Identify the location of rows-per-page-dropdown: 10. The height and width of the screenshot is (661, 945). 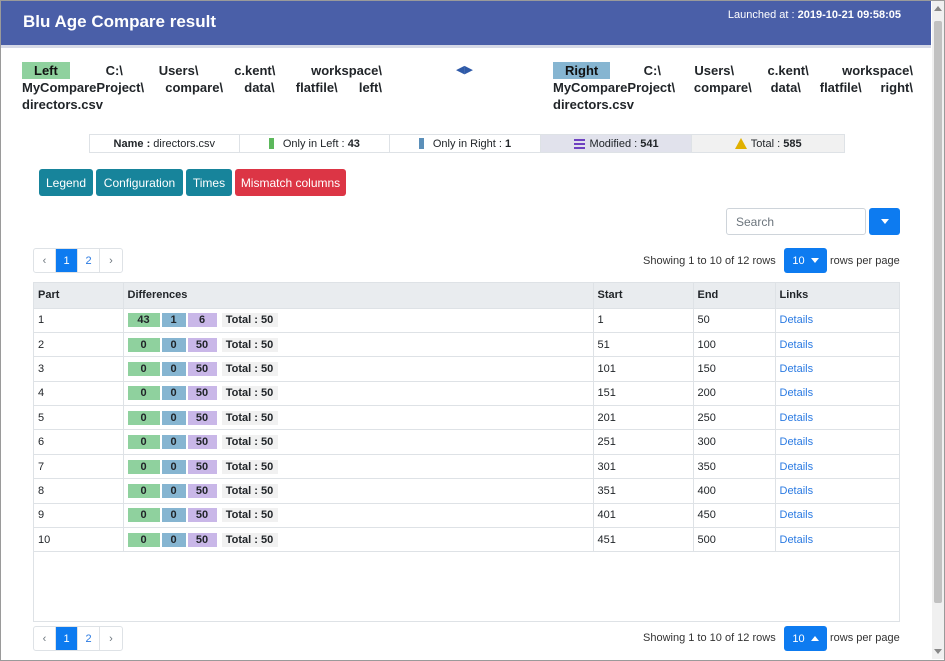
(805, 260).